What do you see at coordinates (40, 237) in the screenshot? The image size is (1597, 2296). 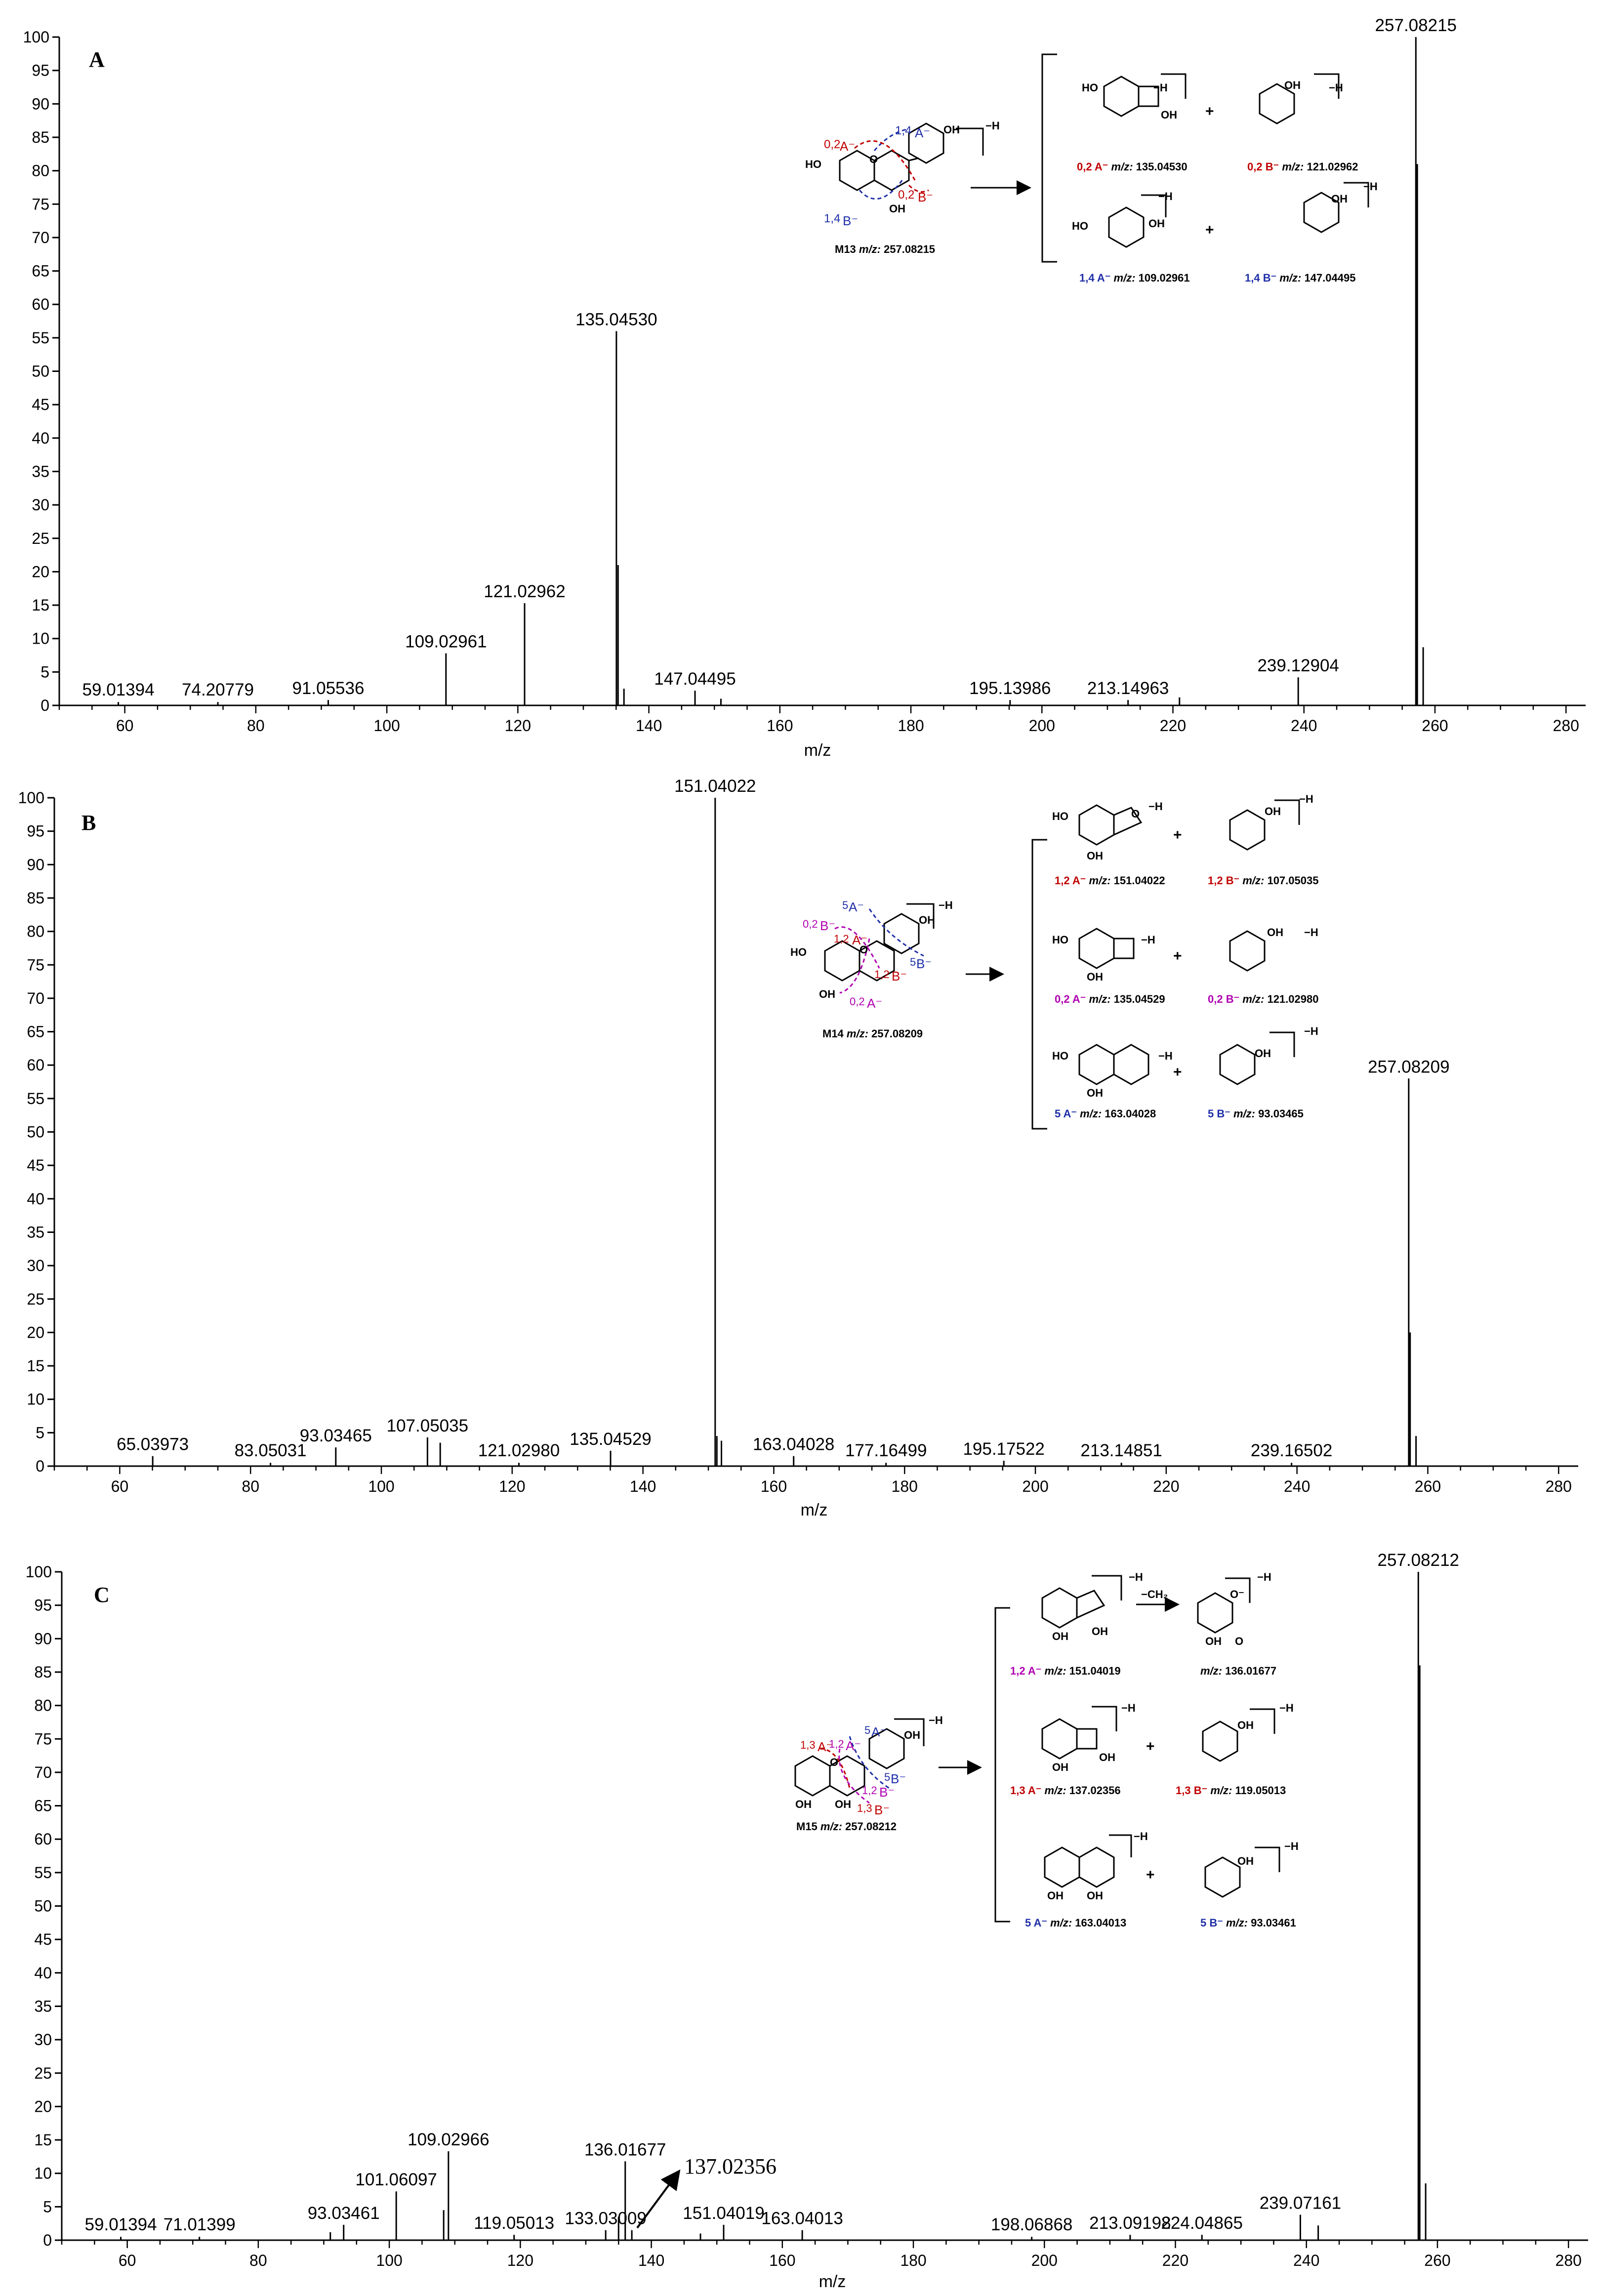 I see `y-tick-label: 70` at bounding box center [40, 237].